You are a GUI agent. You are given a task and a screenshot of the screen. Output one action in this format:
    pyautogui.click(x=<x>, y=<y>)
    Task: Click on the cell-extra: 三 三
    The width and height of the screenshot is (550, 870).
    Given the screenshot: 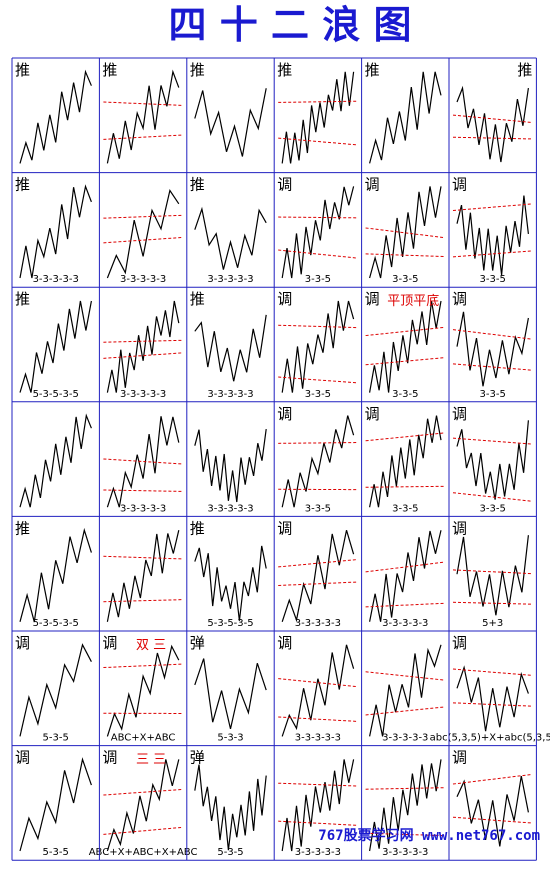 What is the action you would take?
    pyautogui.click(x=151, y=760)
    